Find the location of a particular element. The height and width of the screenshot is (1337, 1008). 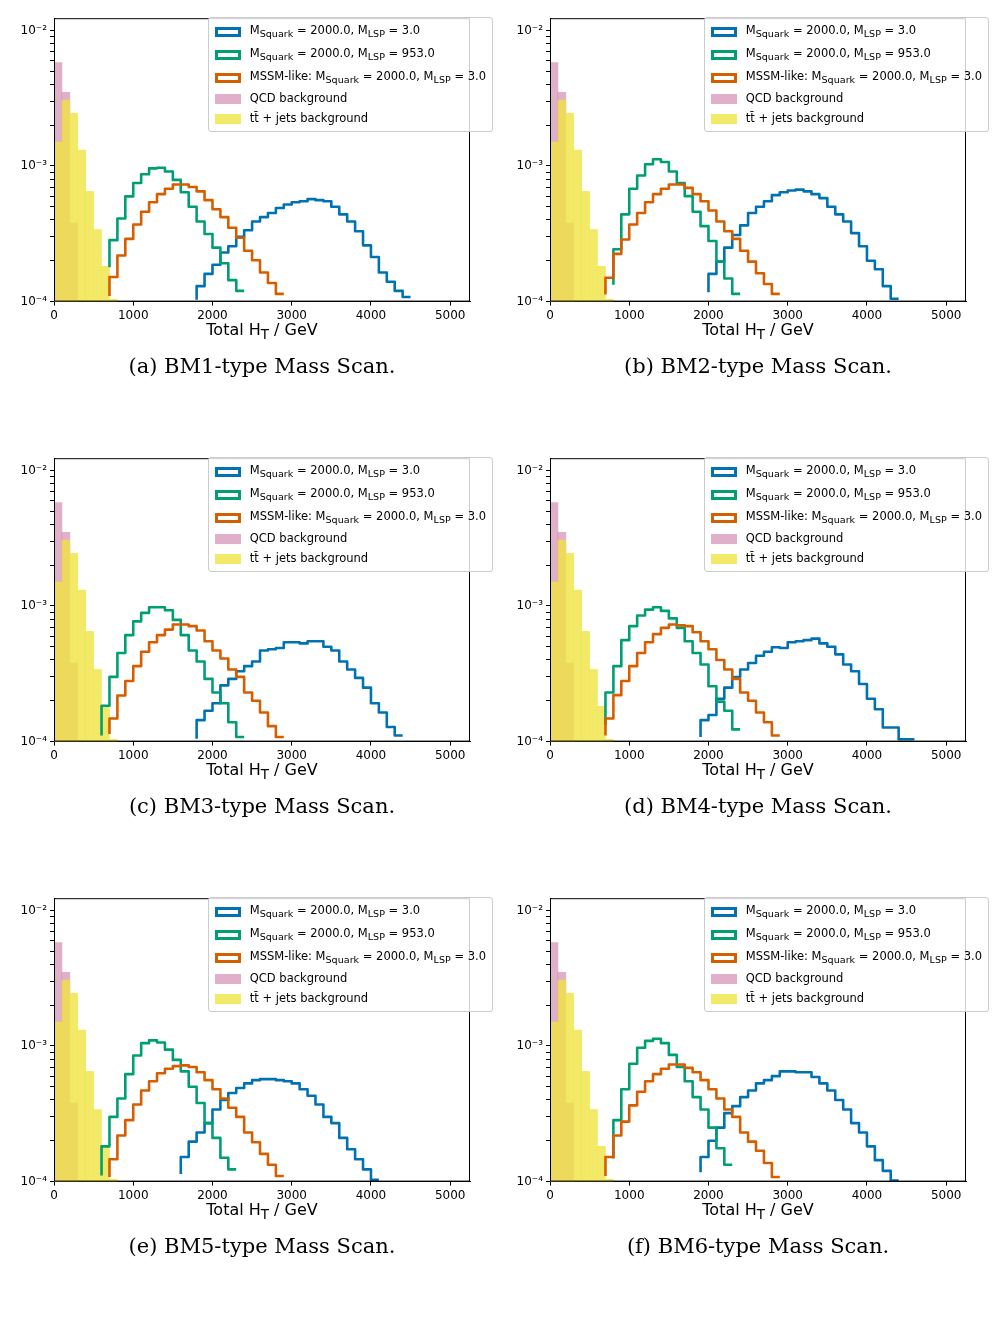

text: (e) BM5-type Mass Scan. is located at coordinates (262, 1246).